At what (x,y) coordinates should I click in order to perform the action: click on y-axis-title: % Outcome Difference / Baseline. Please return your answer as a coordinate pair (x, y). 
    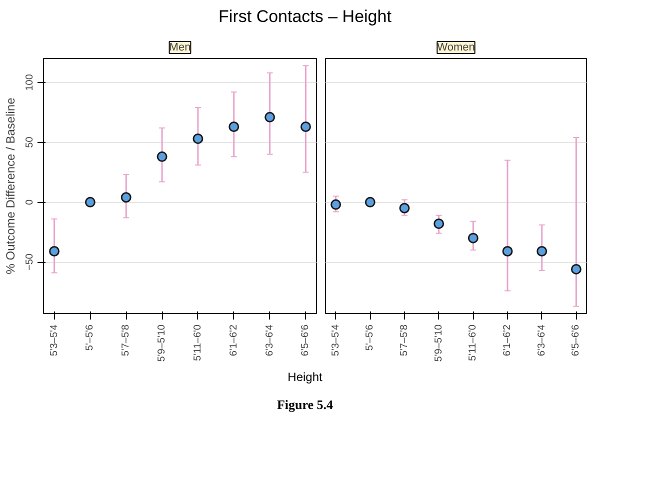
    Looking at the image, I should click on (11, 186).